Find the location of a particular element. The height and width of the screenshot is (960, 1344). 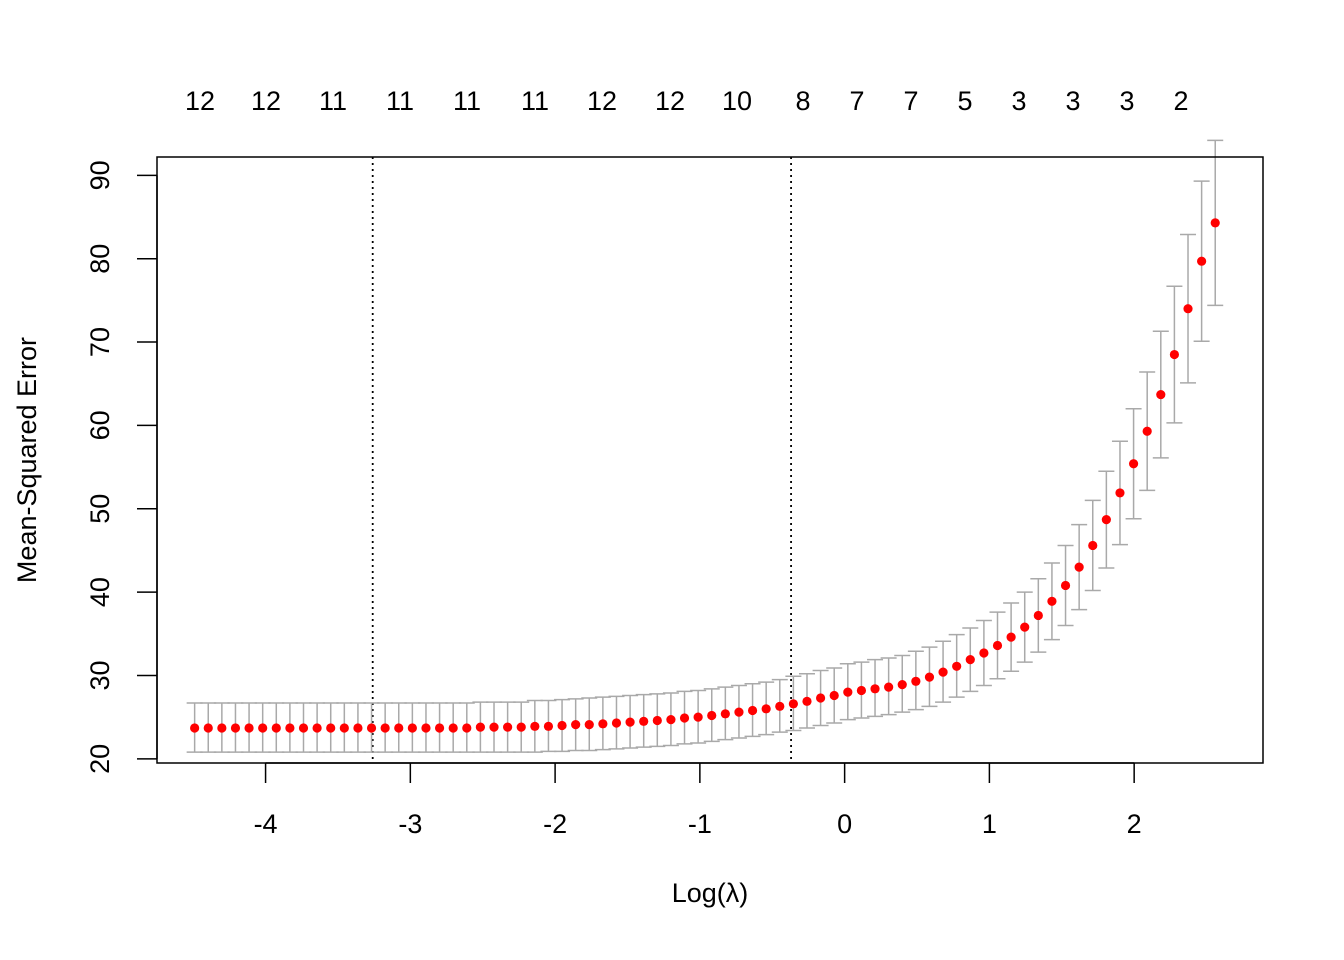

x-tick-label: 0 is located at coordinates (844, 824).